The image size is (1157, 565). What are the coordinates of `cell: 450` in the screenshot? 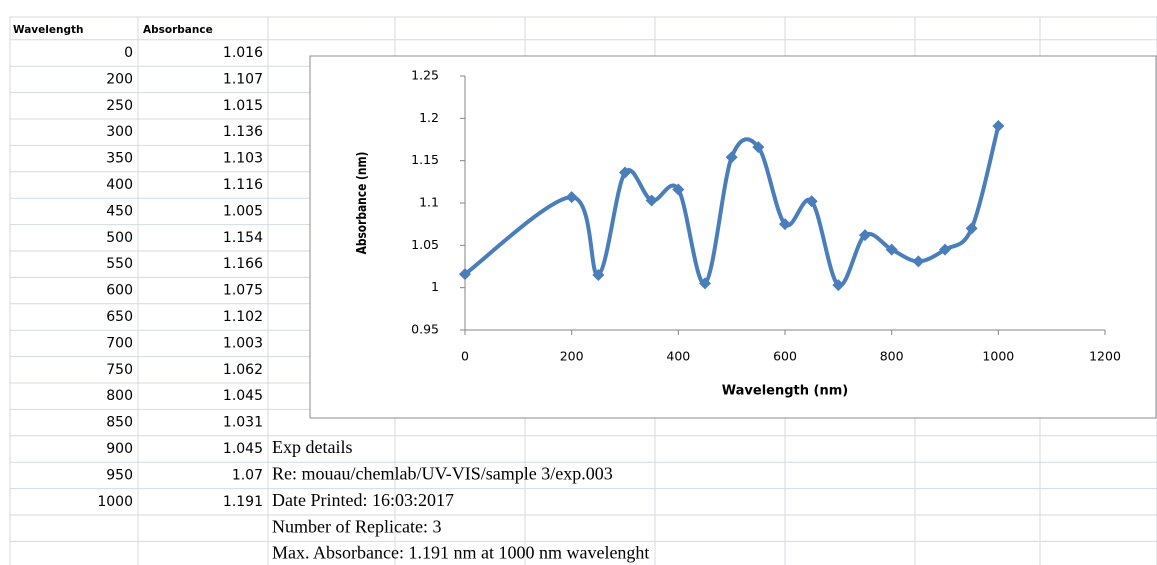 It's located at (119, 211).